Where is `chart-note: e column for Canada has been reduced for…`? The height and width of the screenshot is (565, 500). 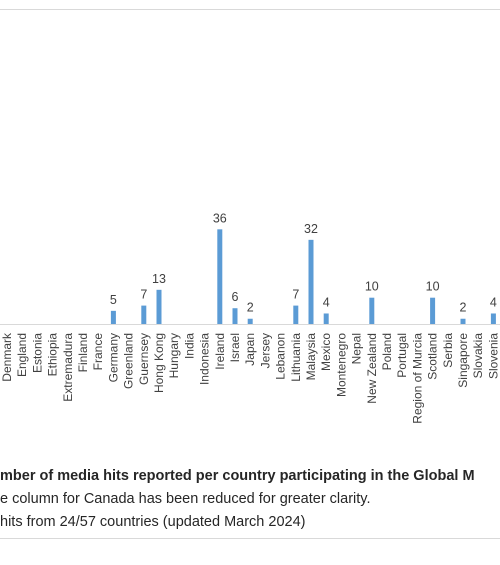
chart-note: e column for Canada has been reduced for… is located at coordinates (185, 499).